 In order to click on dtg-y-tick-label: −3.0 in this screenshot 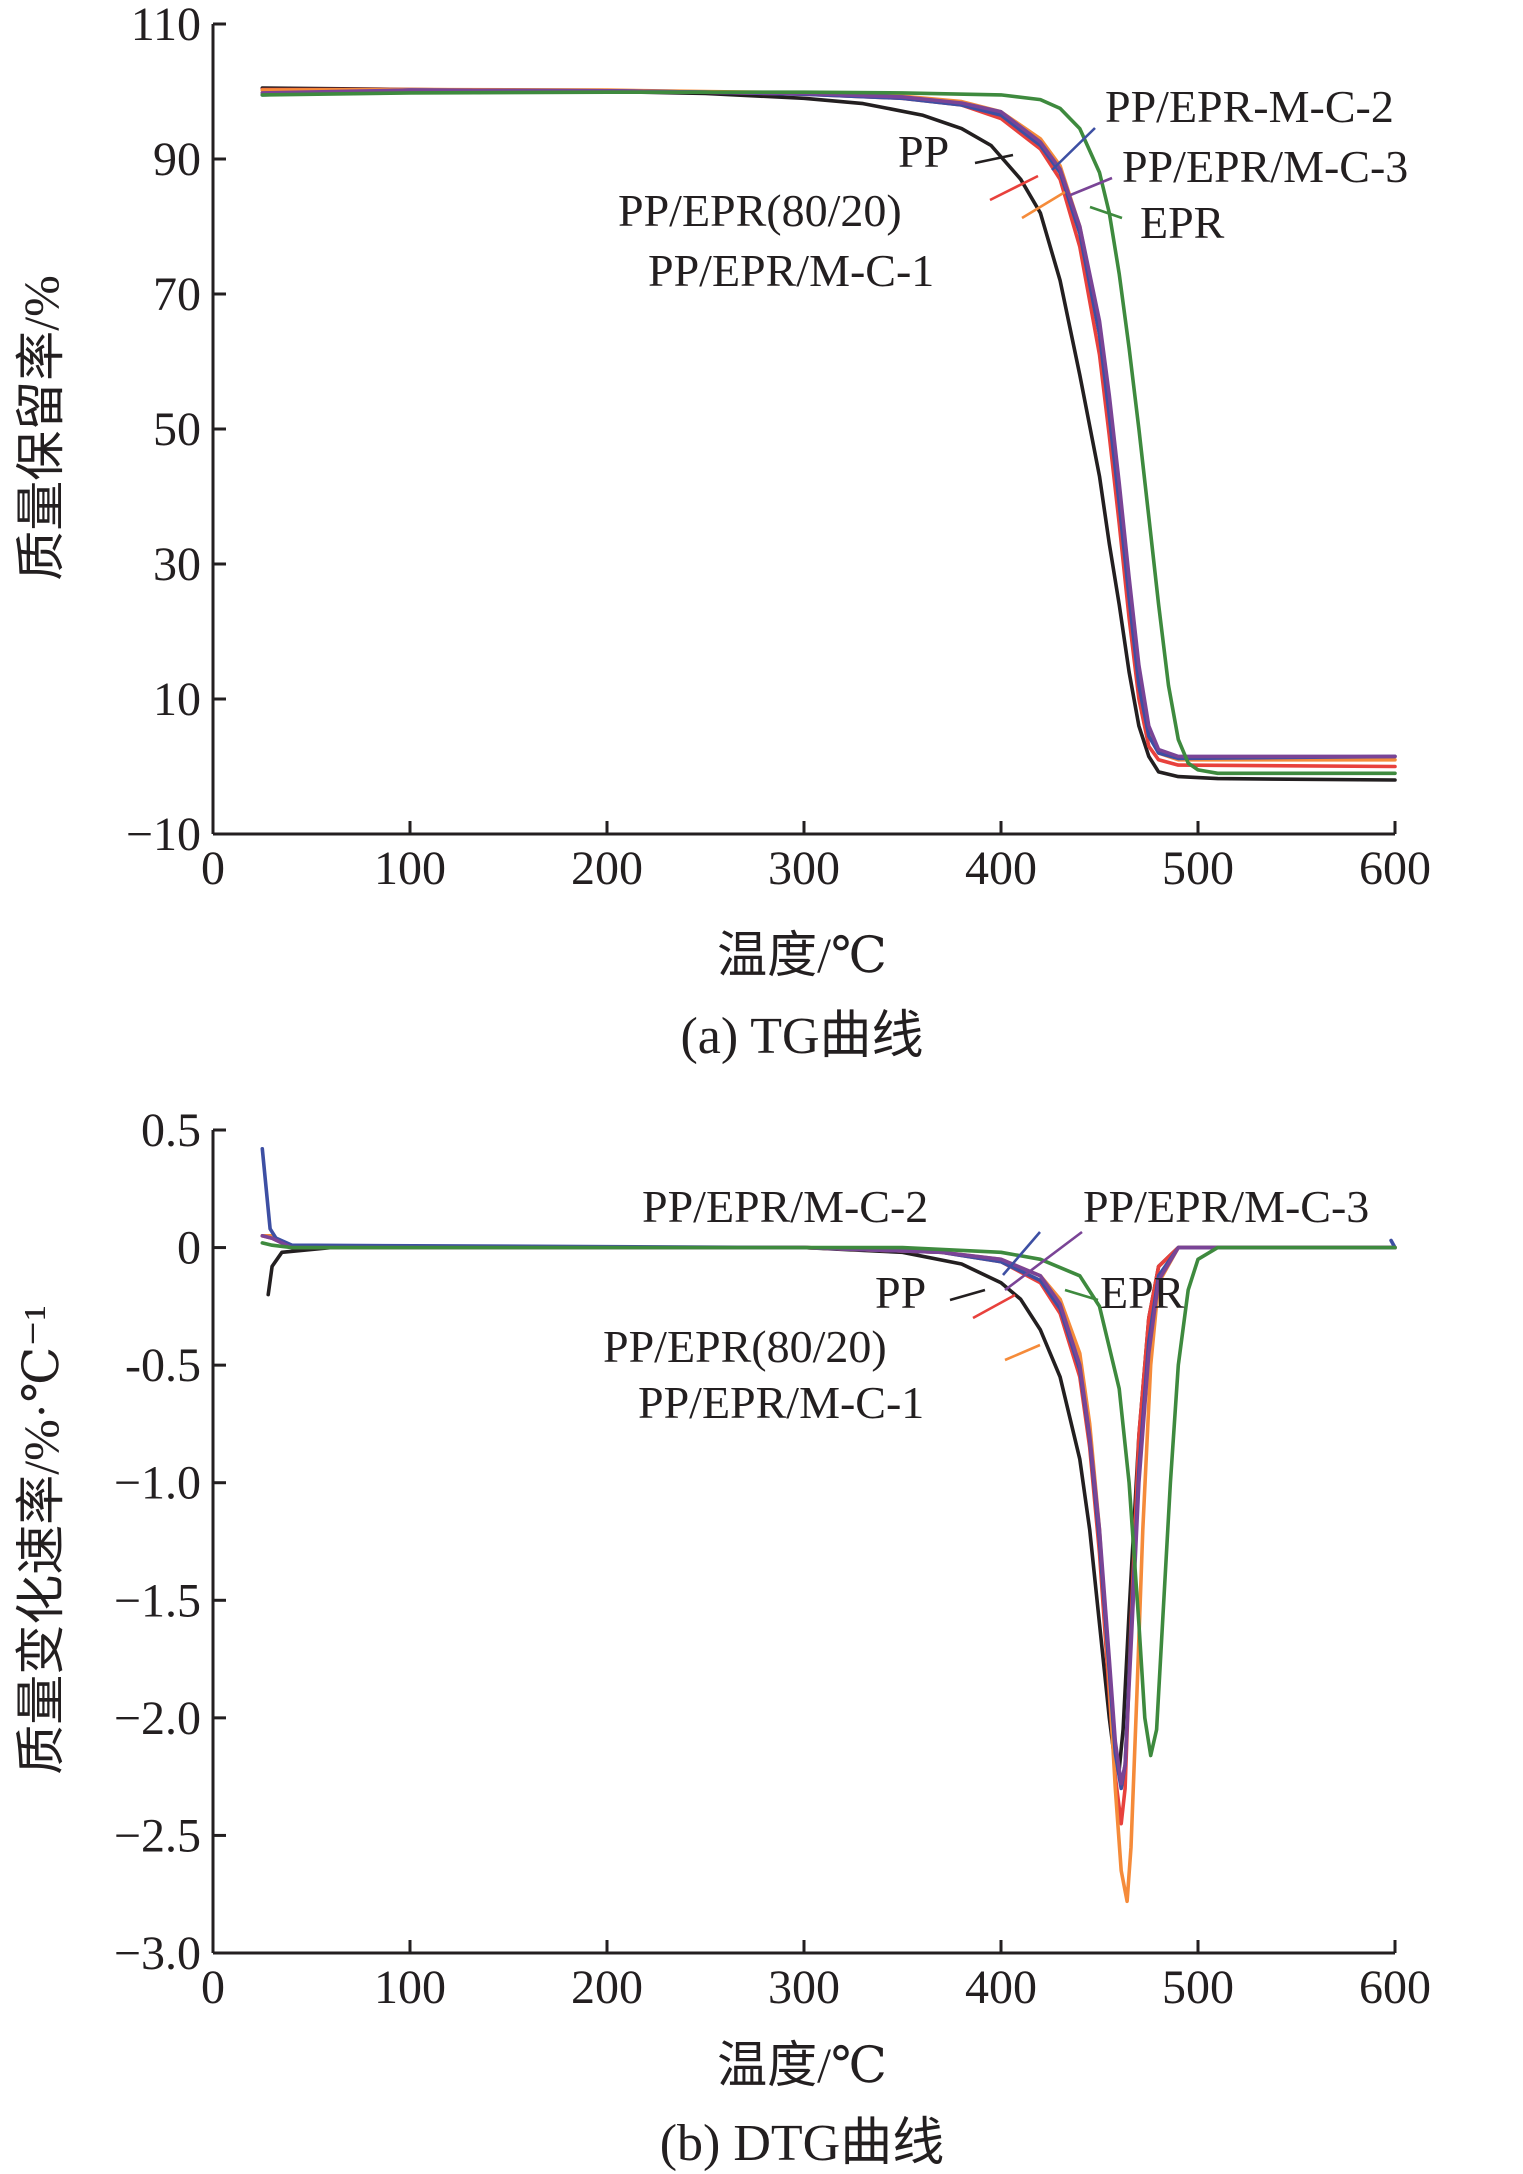, I will do `click(157, 1953)`.